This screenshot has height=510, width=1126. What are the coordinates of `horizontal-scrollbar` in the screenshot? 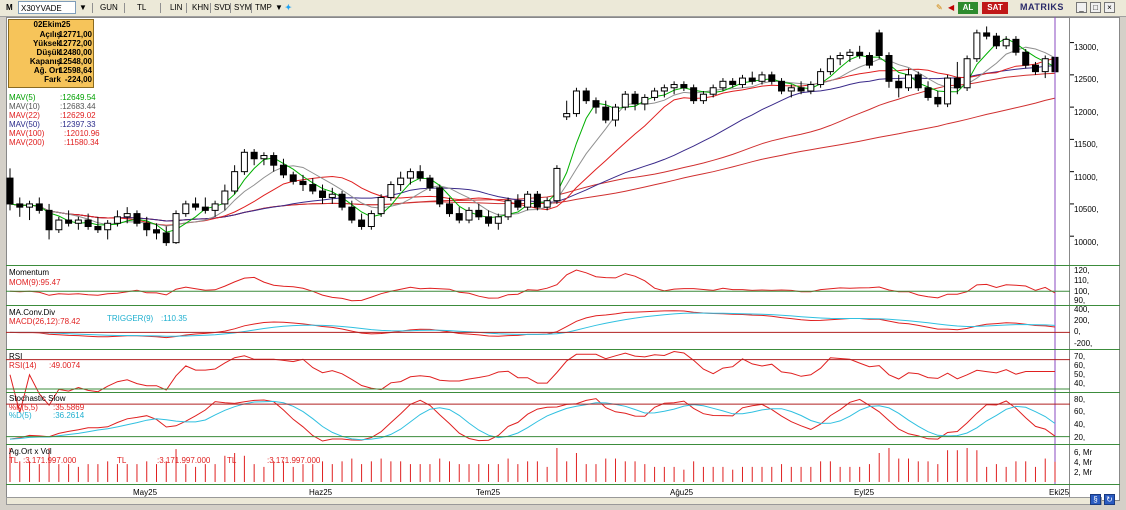 It's located at (554, 501).